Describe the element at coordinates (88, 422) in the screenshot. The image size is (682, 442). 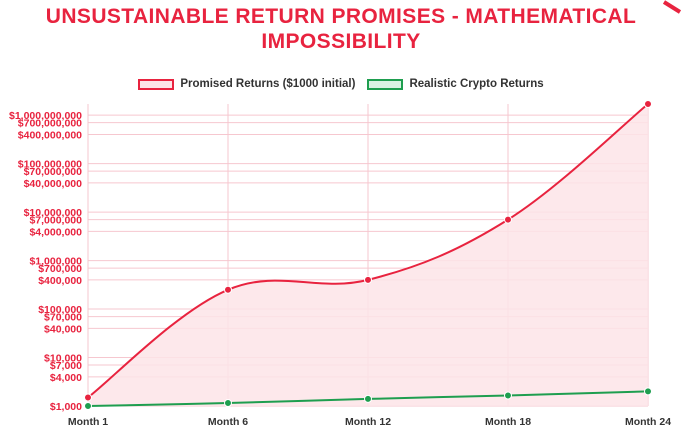
I see `x-tick-label: Month 1` at that location.